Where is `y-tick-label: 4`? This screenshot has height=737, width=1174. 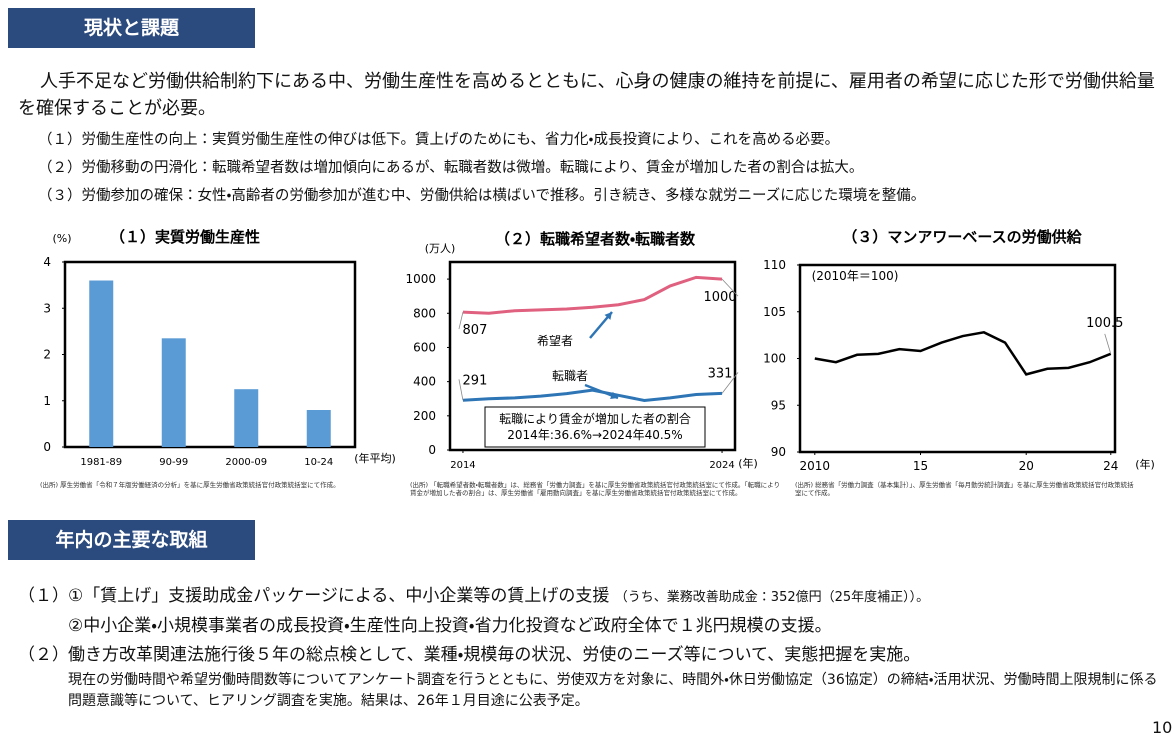 y-tick-label: 4 is located at coordinates (47, 262).